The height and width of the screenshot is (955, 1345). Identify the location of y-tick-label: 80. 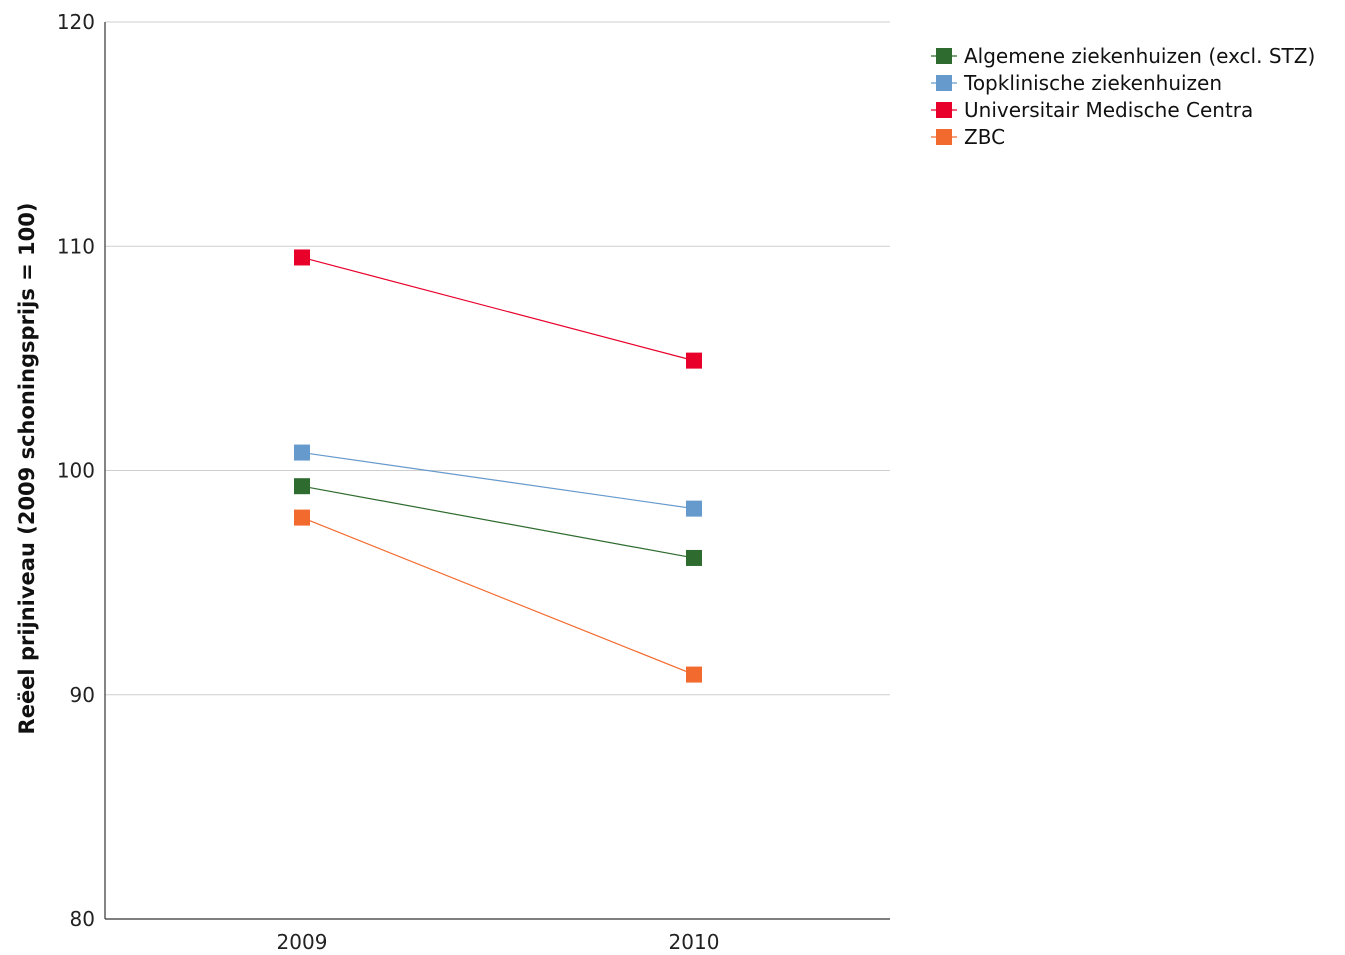
(82, 919).